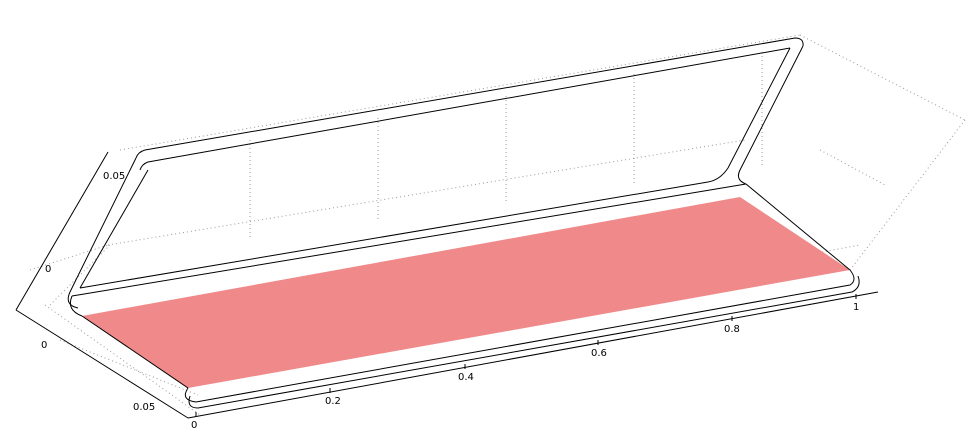 This screenshot has height=439, width=975. I want to click on x-tick-label: 0.6, so click(599, 353).